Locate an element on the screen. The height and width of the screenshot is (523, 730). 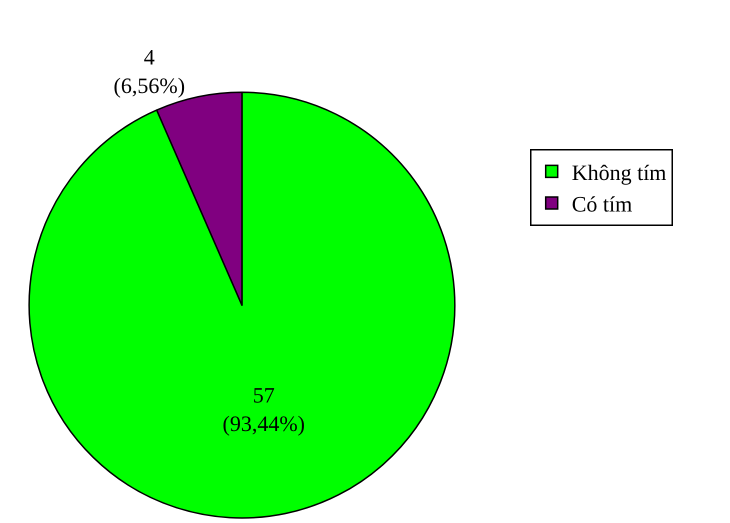
legend-label: Có tím is located at coordinates (602, 204).